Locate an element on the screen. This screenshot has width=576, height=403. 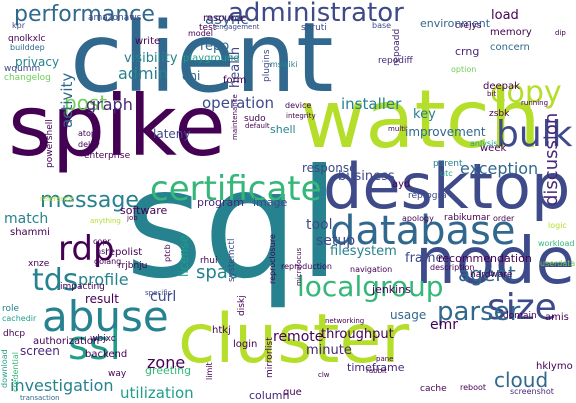
word: domain is located at coordinates (520, 316).